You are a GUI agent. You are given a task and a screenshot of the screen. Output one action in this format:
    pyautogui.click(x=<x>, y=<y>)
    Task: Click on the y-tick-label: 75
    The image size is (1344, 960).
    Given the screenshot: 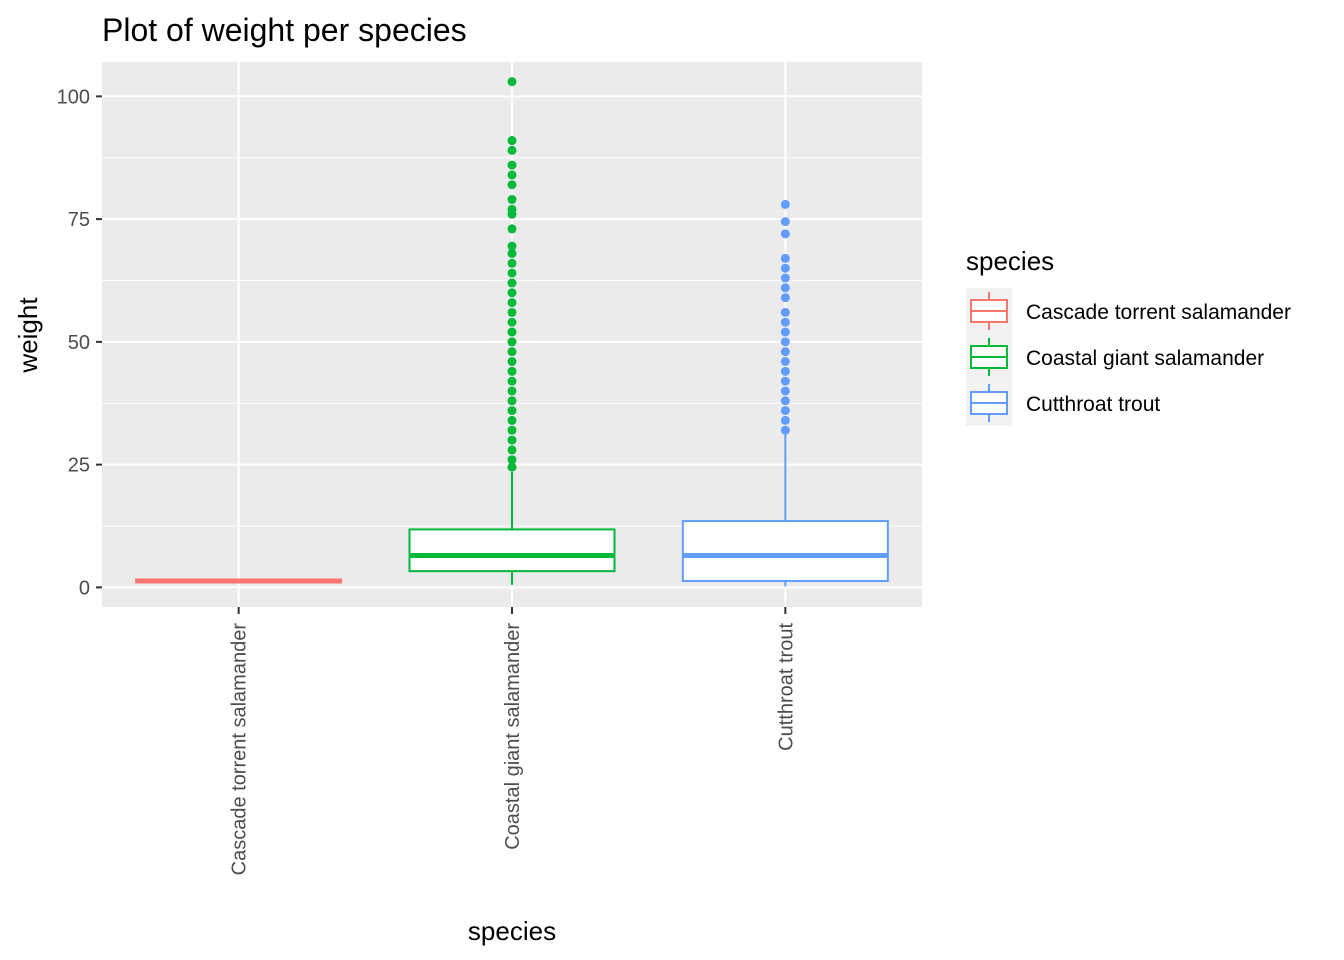 What is the action you would take?
    pyautogui.click(x=79, y=220)
    